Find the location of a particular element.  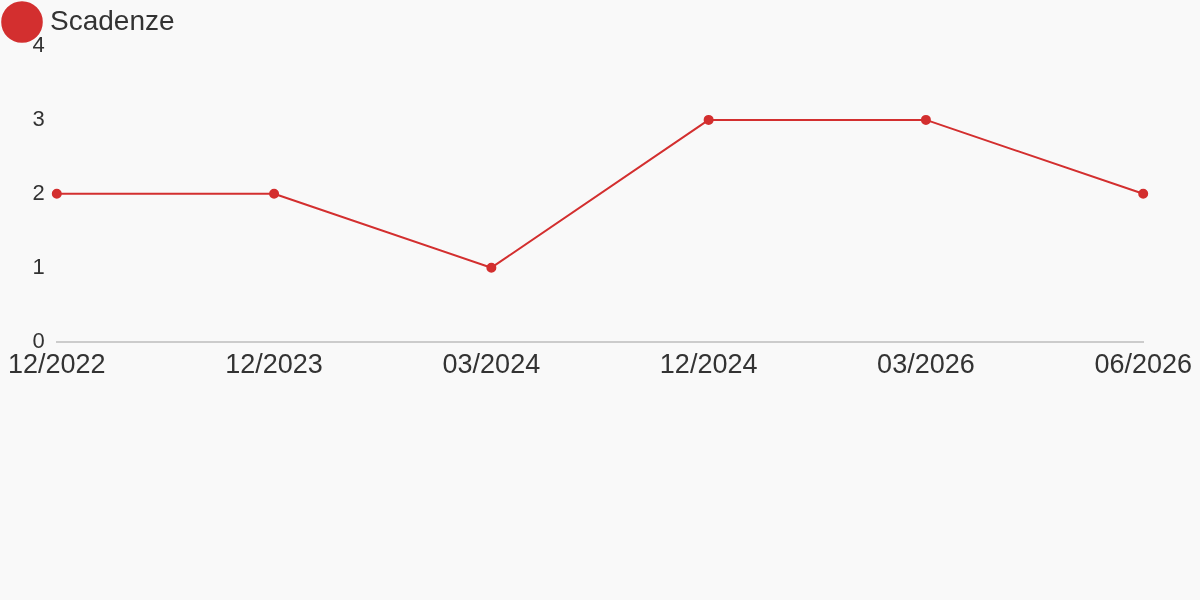

y-tick-label: 1 is located at coordinates (38, 266).